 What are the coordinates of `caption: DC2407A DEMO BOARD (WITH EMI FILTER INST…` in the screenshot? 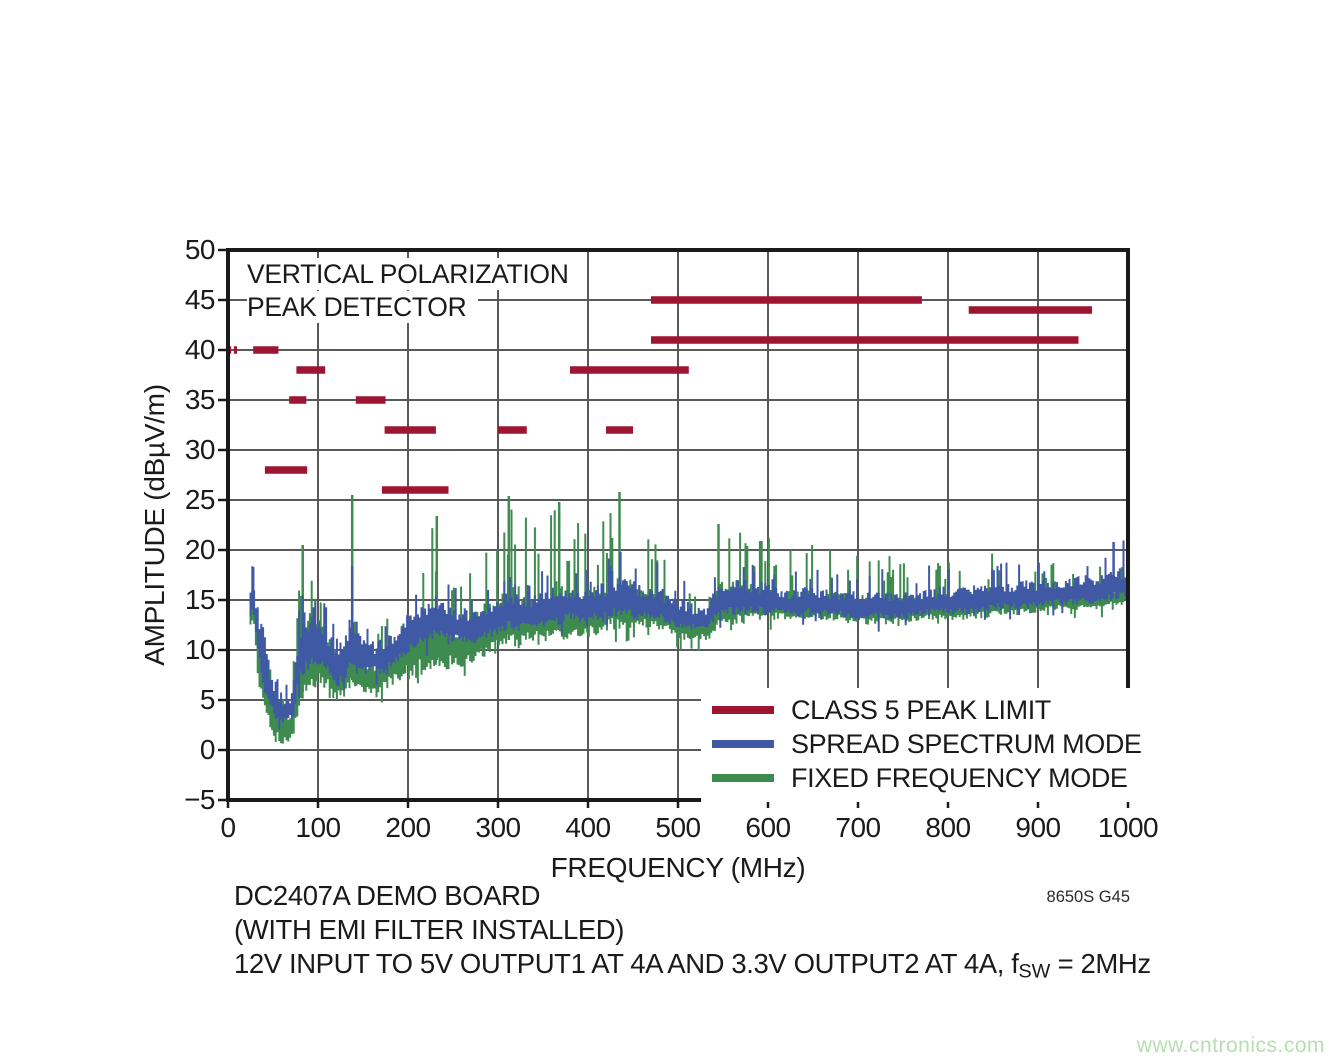 It's located at (692, 933).